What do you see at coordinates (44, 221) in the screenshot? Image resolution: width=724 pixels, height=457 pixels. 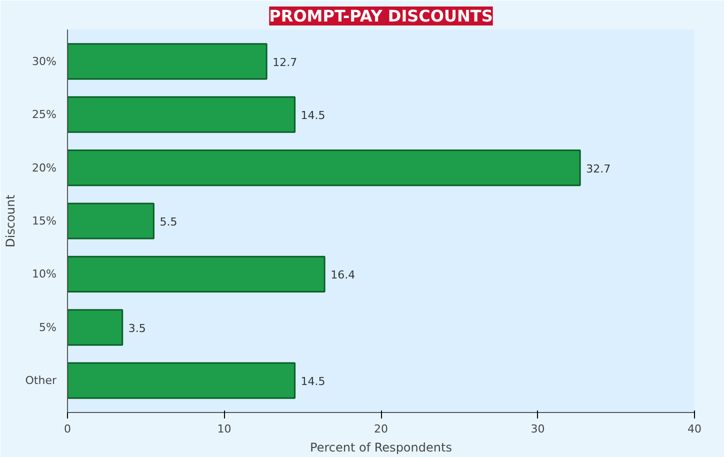 I see `y-tick-label: 15%` at bounding box center [44, 221].